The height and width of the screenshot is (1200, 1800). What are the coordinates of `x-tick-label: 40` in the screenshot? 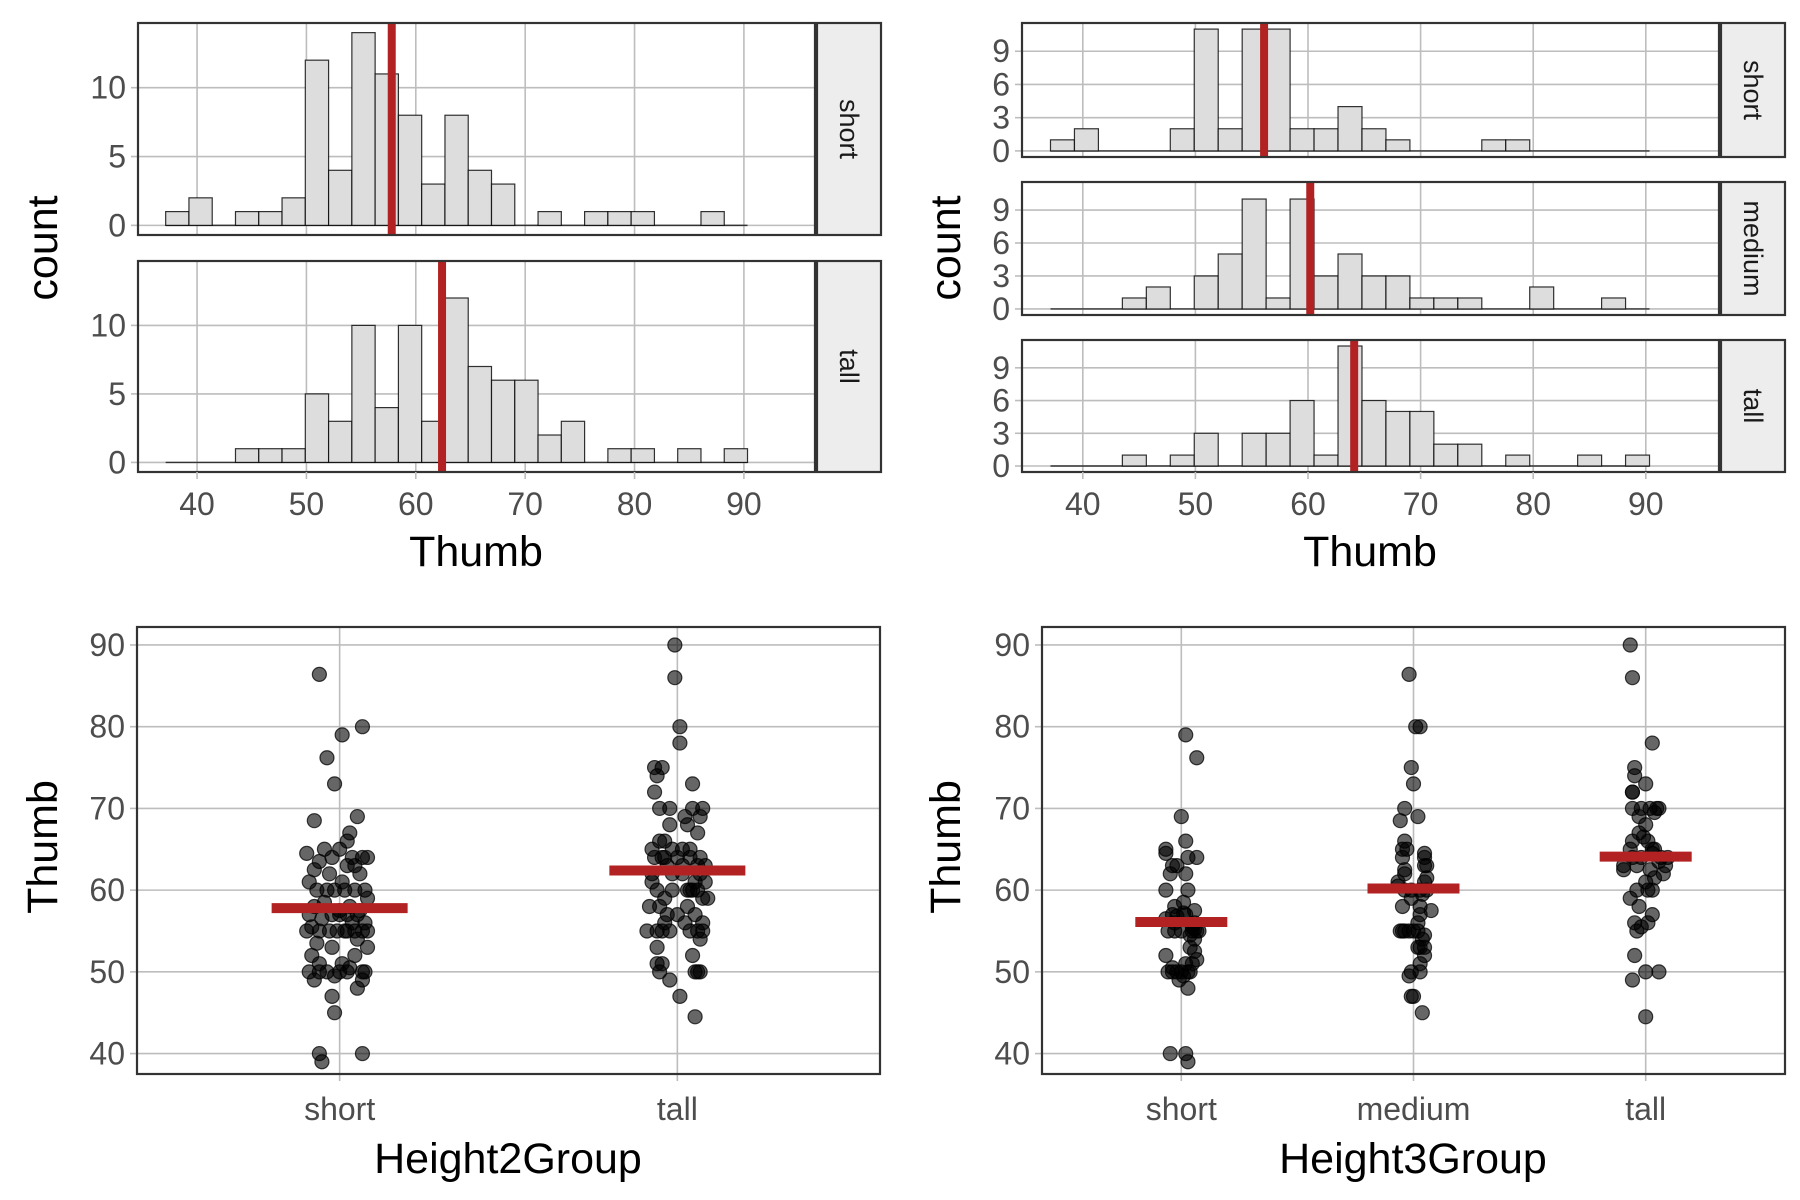 It's located at (197, 504).